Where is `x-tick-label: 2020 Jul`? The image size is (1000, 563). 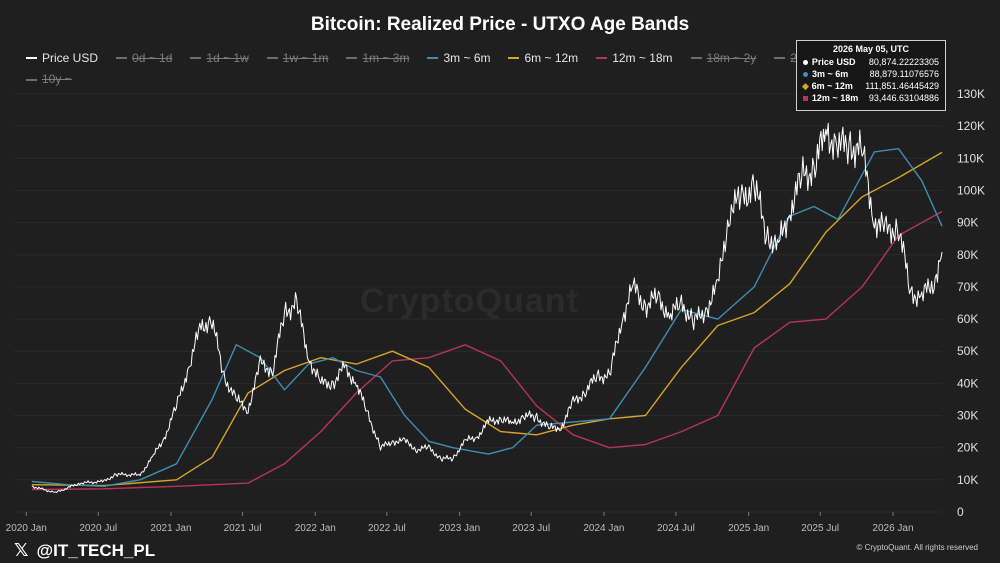 x-tick-label: 2020 Jul is located at coordinates (98, 528).